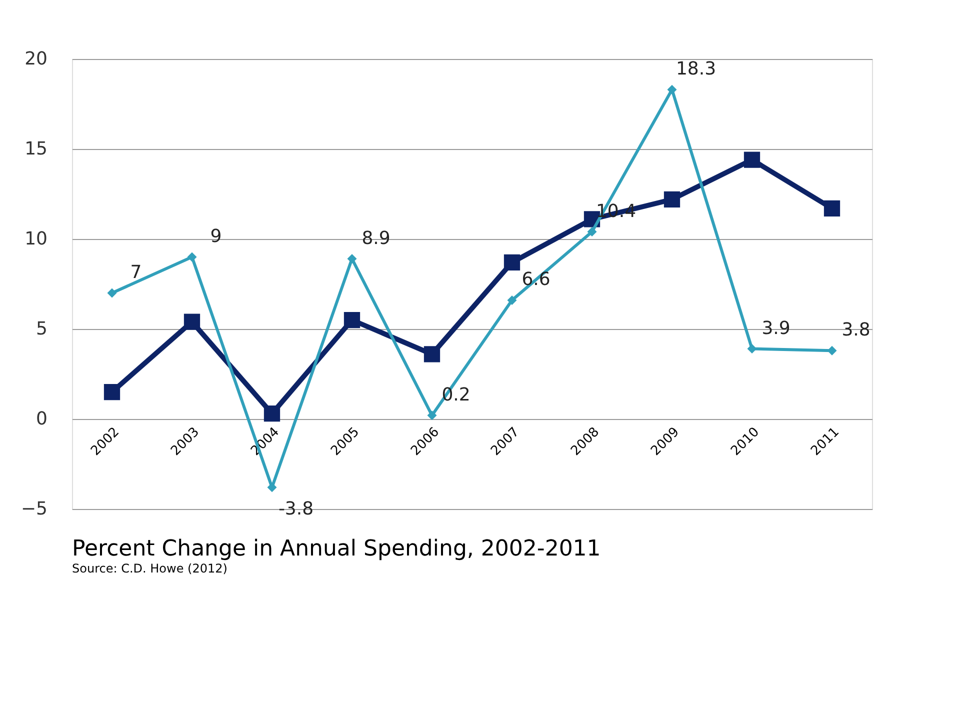  Describe the element at coordinates (136, 272) in the screenshot. I see `data-label: 7` at that location.